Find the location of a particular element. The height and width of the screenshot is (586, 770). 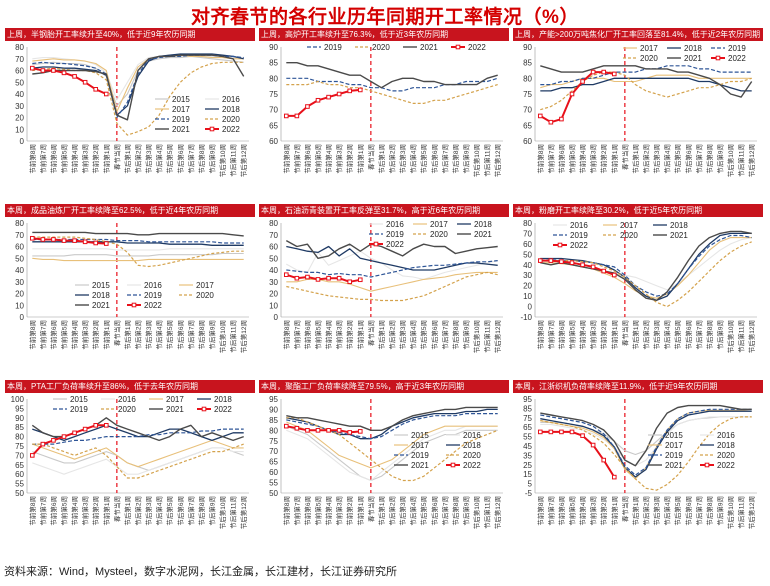

legend-item-2022: 2022 is located at coordinates (214, 409).